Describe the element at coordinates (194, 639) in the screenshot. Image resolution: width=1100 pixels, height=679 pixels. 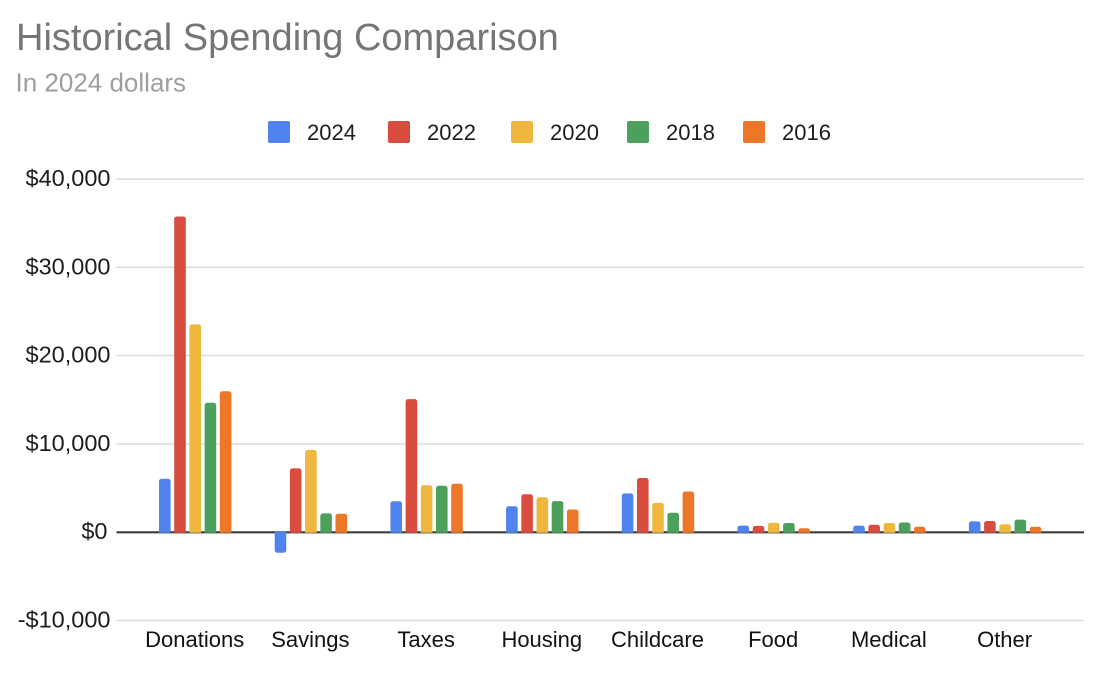
I see `svg-text: Donations` at that location.